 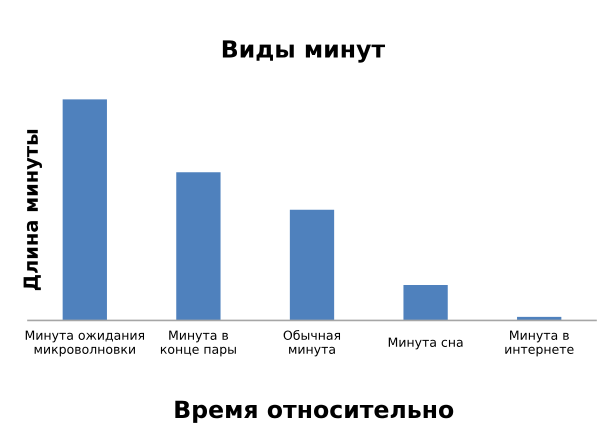 I want to click on x-tick-label: Минута в интернете, so click(x=539, y=343).